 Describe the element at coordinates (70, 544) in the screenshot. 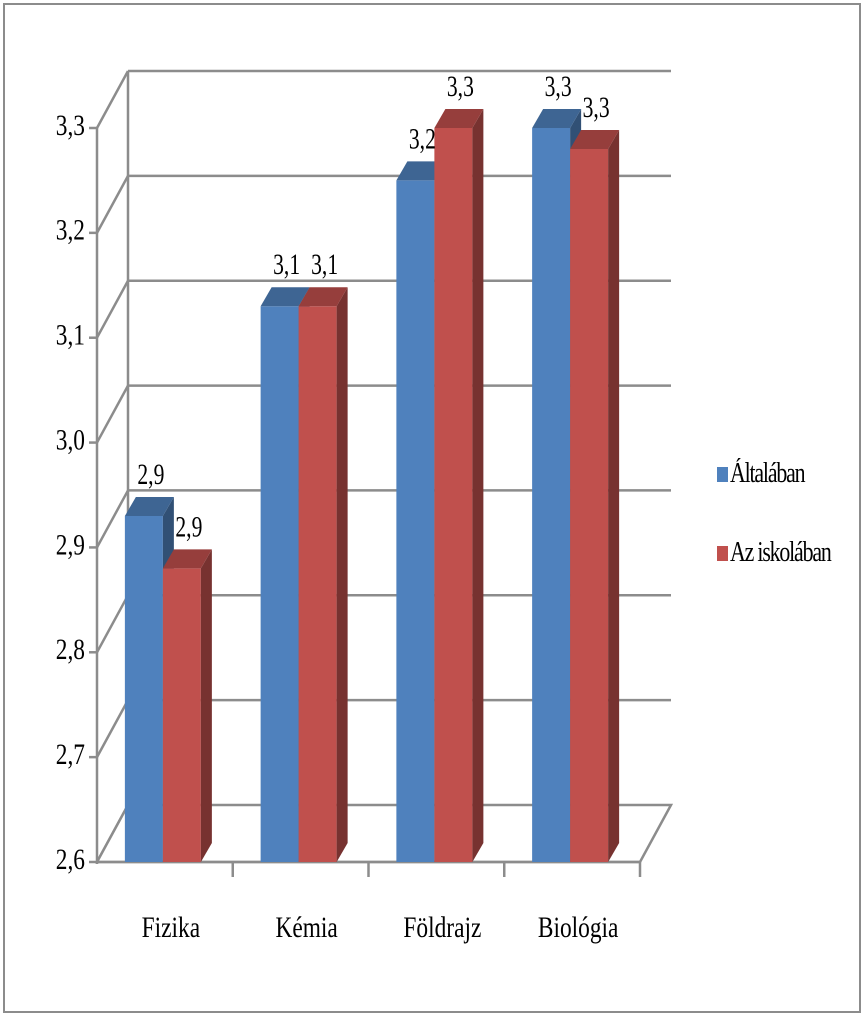

I see `y-tick-label: 2,9` at that location.